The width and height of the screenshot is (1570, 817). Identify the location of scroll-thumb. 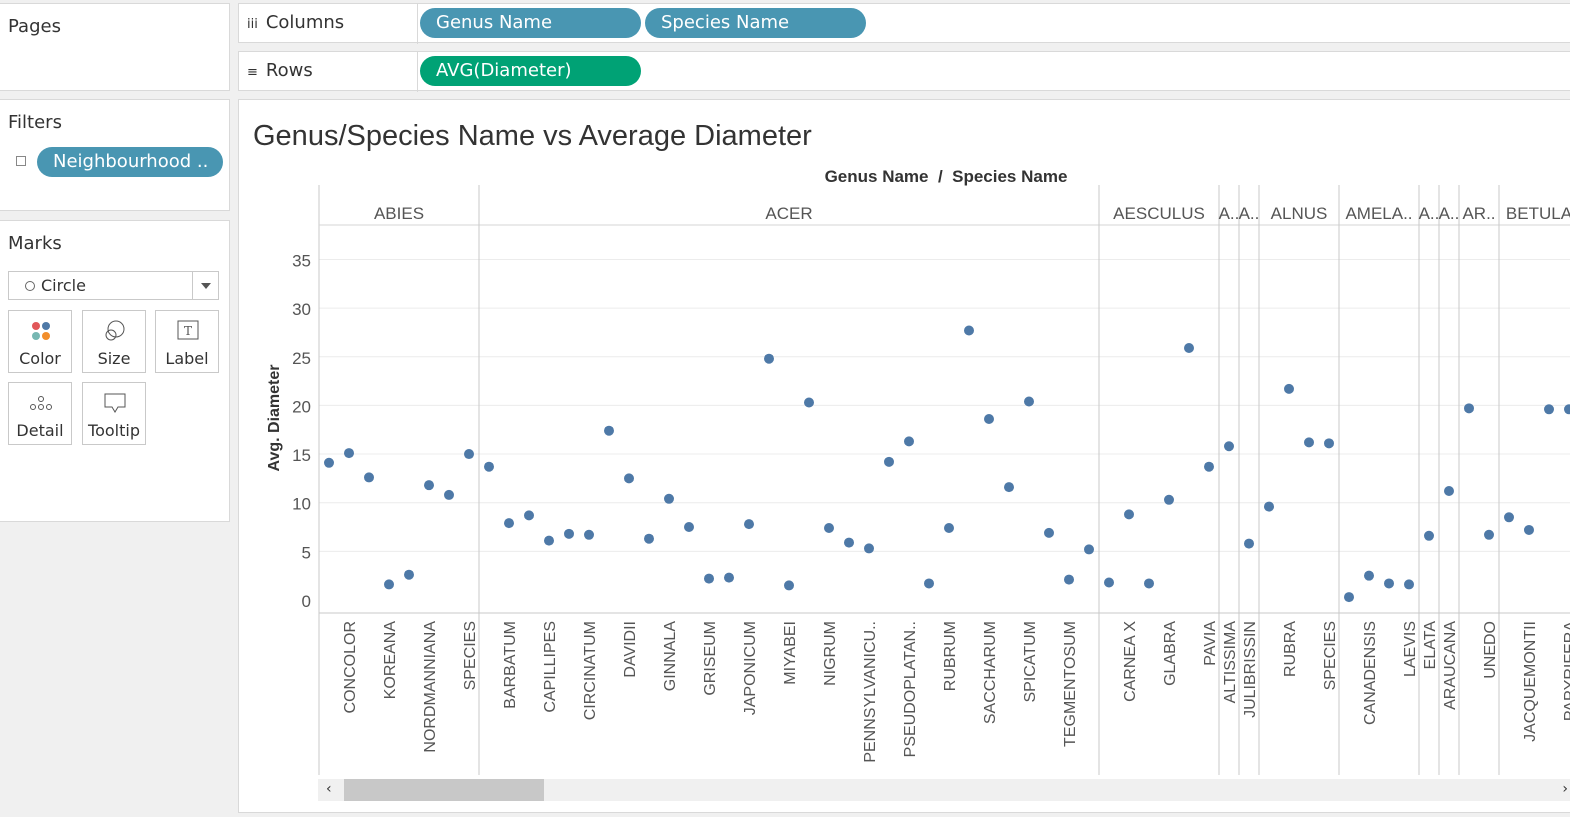
(444, 790).